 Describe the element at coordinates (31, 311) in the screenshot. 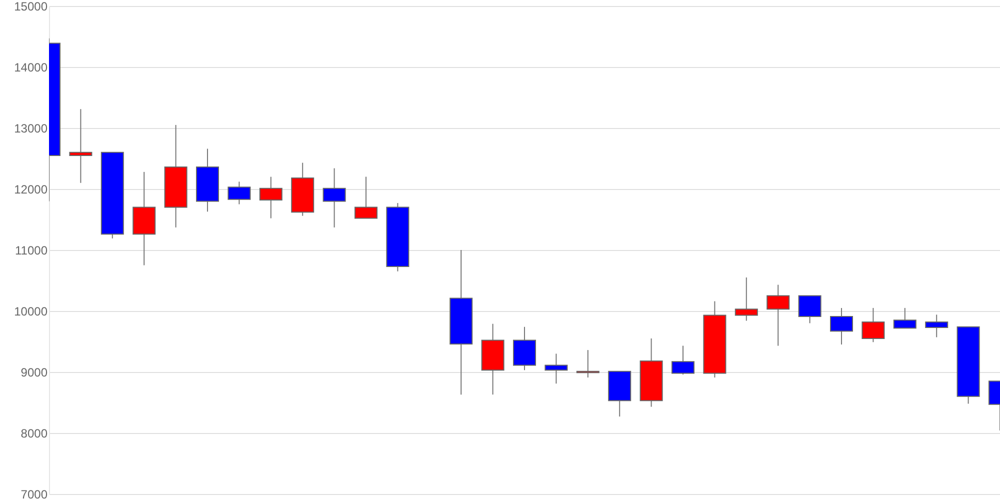

I see `y-tick-label: 10000` at that location.